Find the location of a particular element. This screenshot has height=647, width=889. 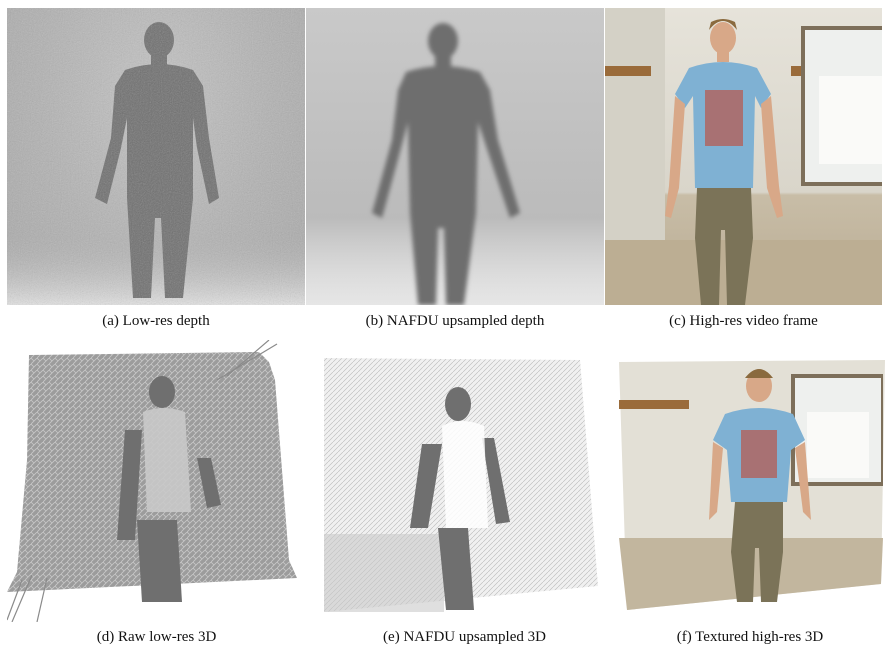

video-frame-image is located at coordinates (743, 156).